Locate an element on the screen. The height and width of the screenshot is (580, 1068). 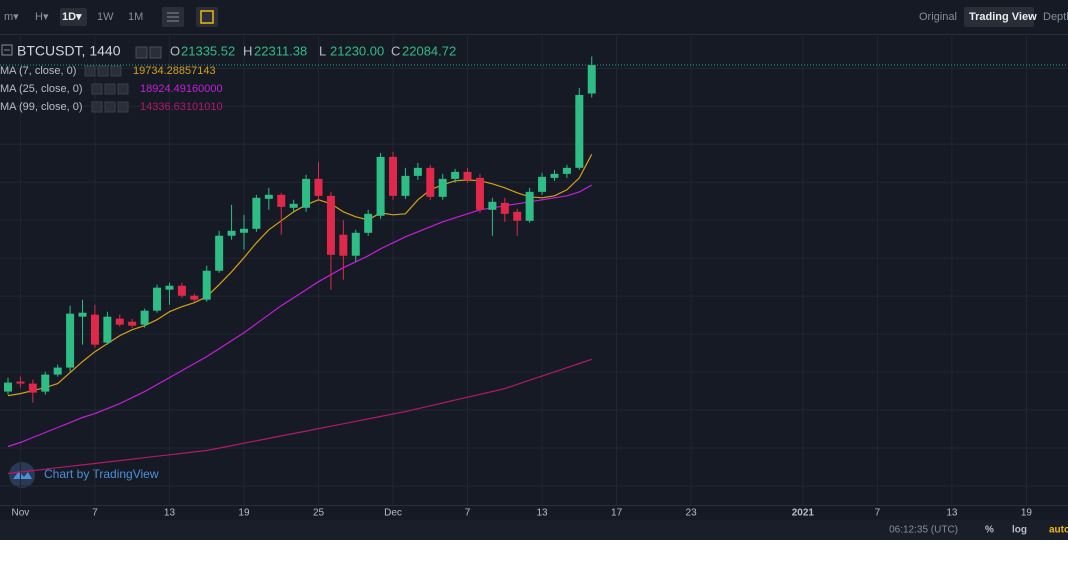
symbol-title: BTCUSDT, 1440 is located at coordinates (69, 51).